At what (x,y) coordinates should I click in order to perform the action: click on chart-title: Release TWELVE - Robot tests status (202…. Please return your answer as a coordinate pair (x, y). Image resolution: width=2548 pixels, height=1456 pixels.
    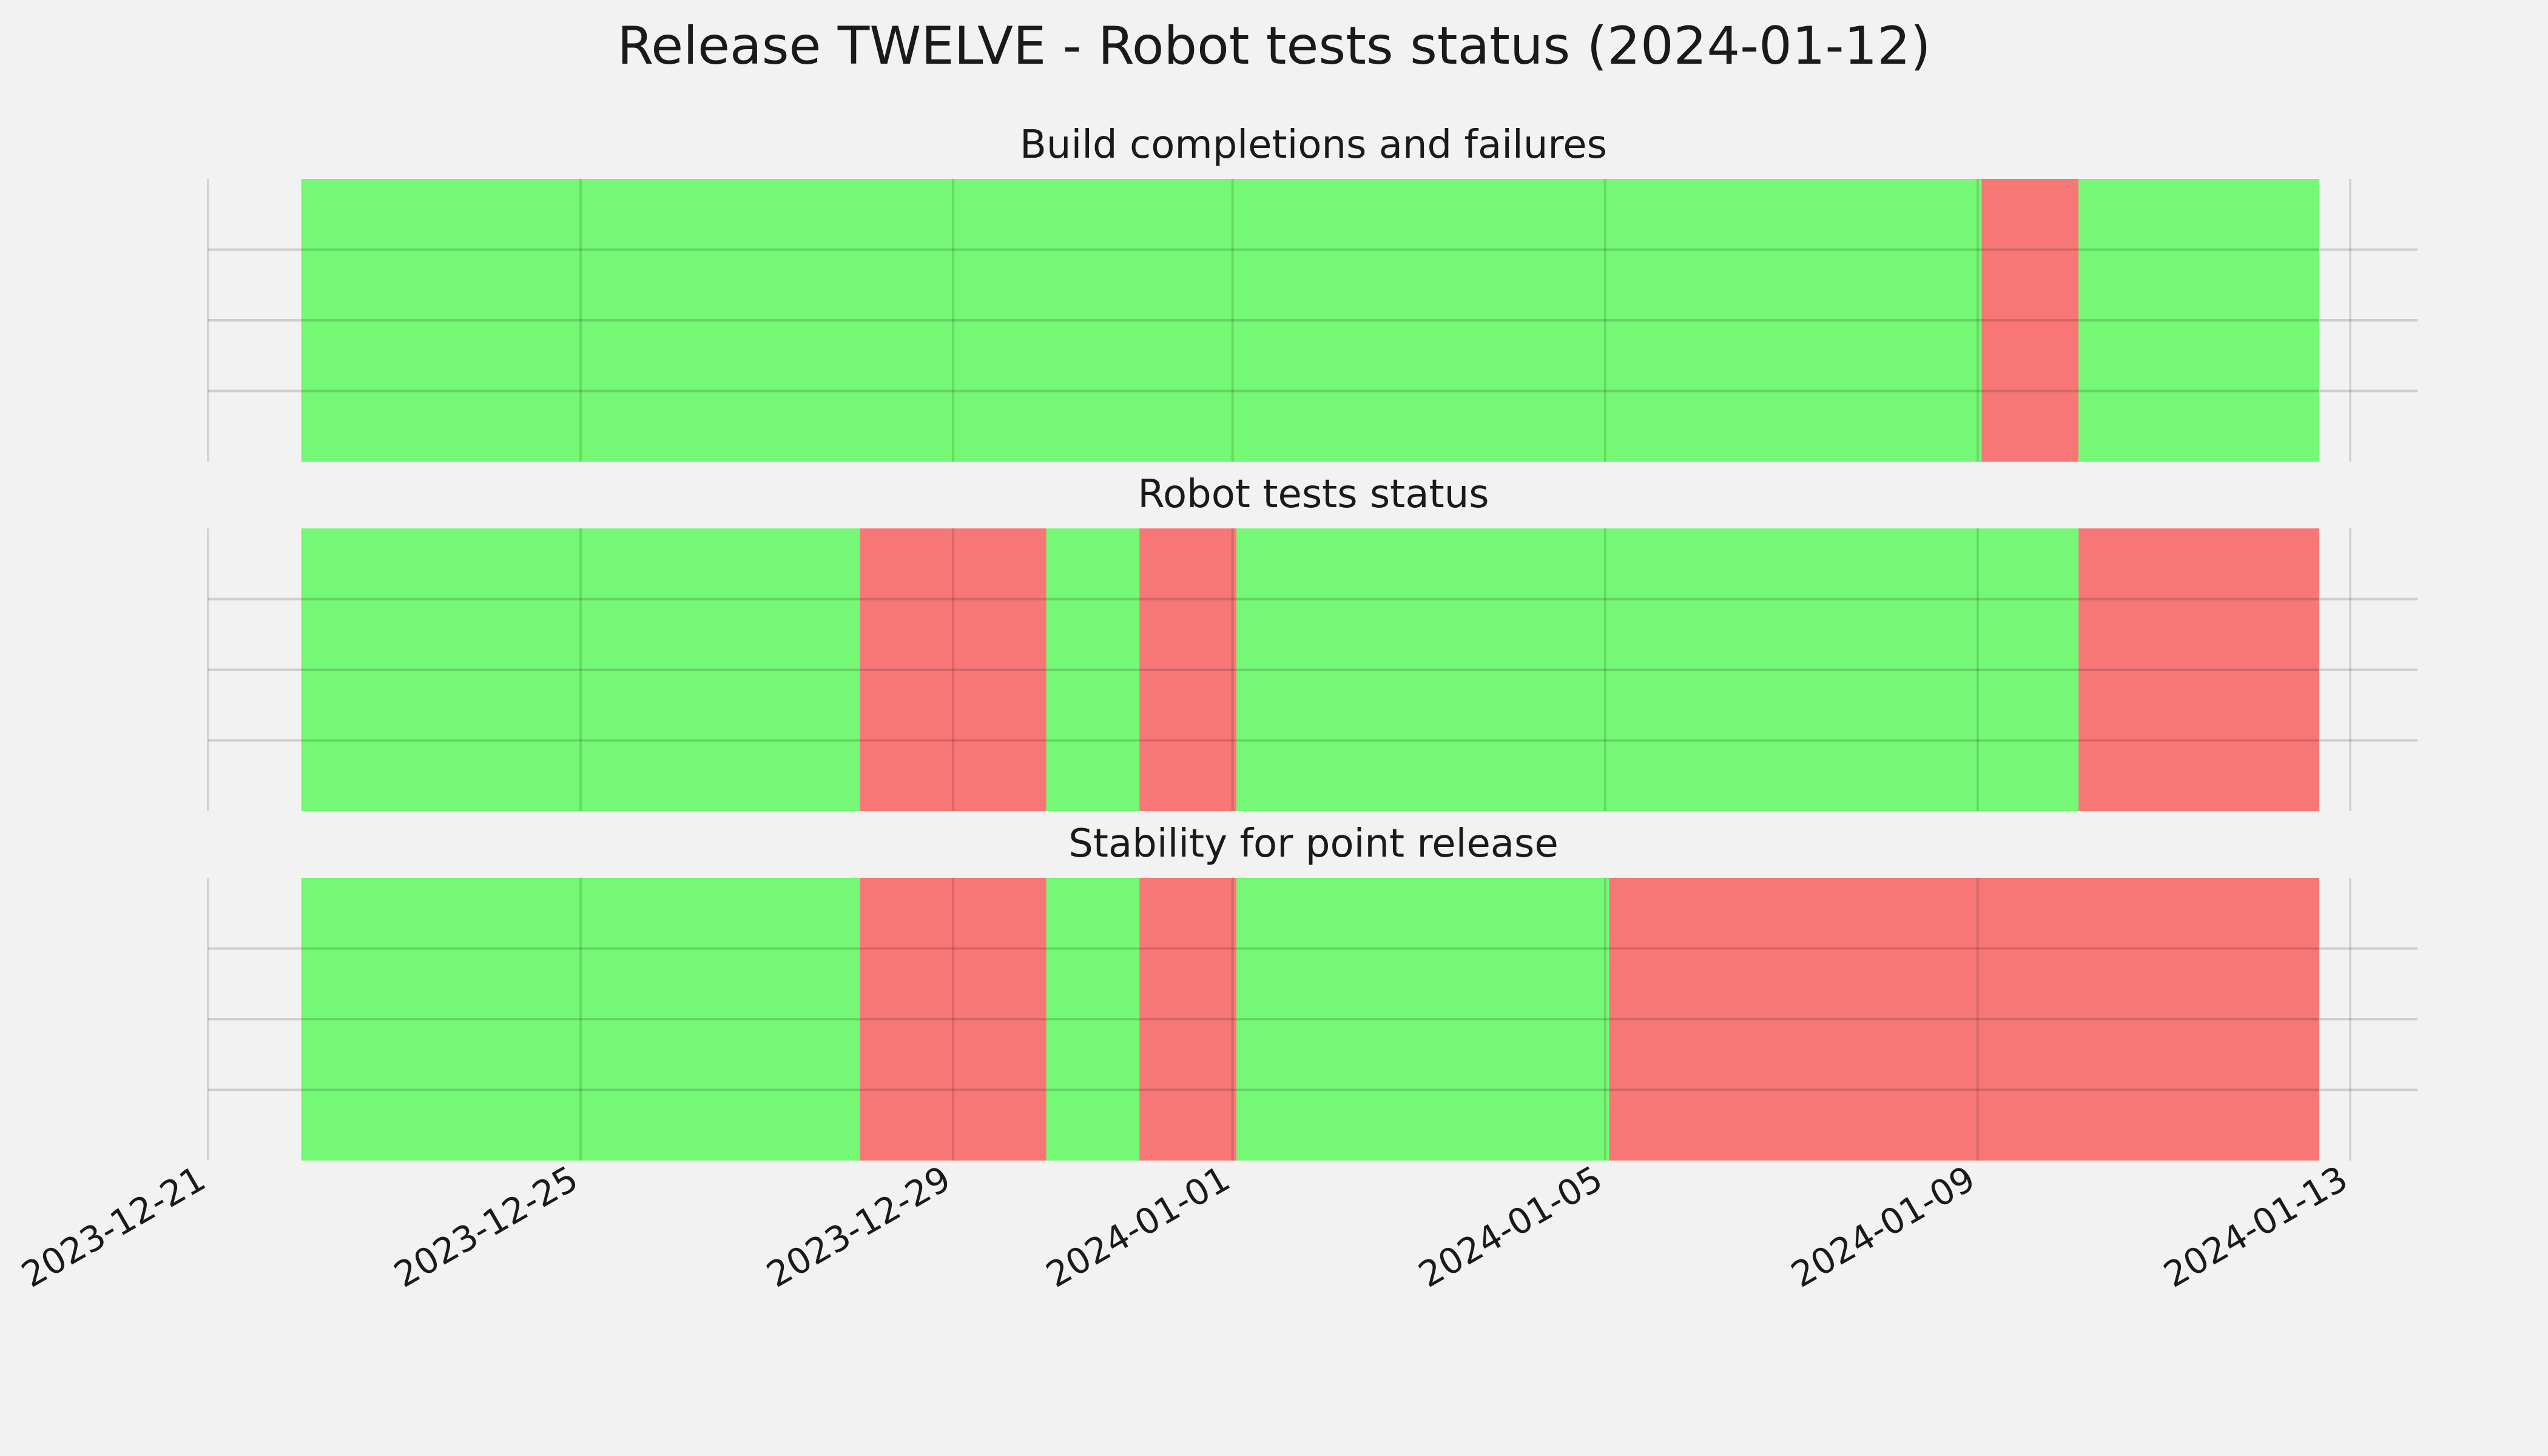
    Looking at the image, I should click on (1273, 46).